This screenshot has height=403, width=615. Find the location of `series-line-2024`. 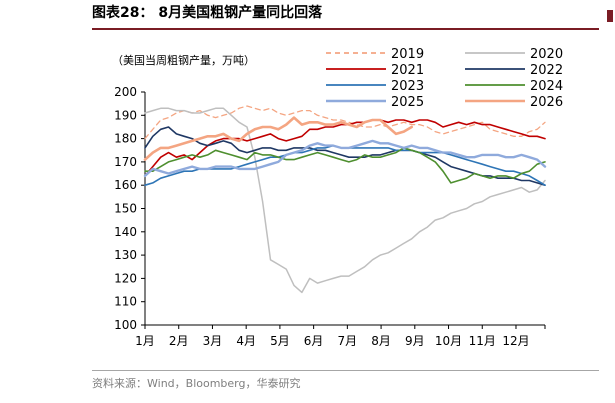

series-line-2024 is located at coordinates (345, 165).